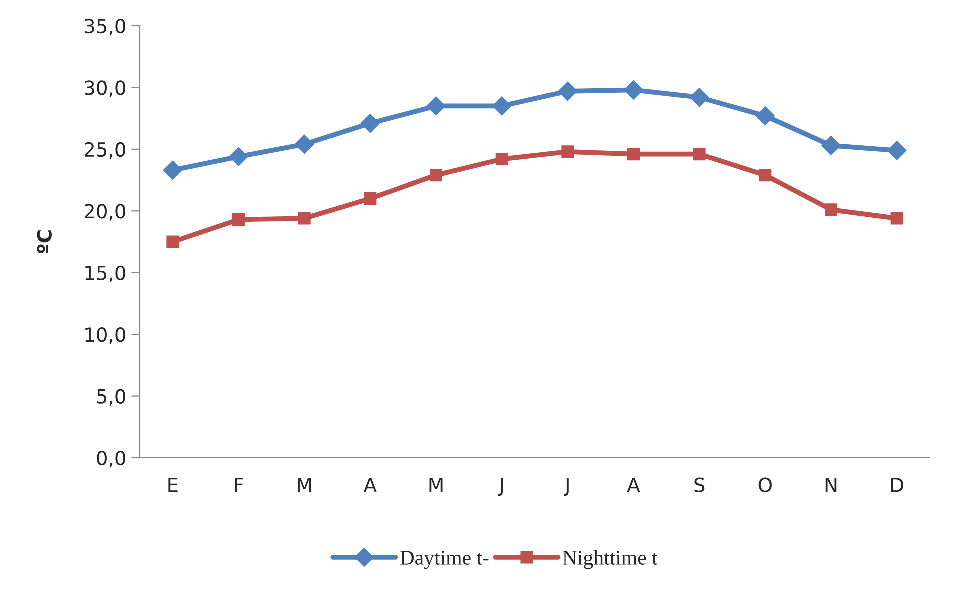 This screenshot has height=592, width=960. What do you see at coordinates (444, 560) in the screenshot?
I see `legend-label: Daytime t-` at bounding box center [444, 560].